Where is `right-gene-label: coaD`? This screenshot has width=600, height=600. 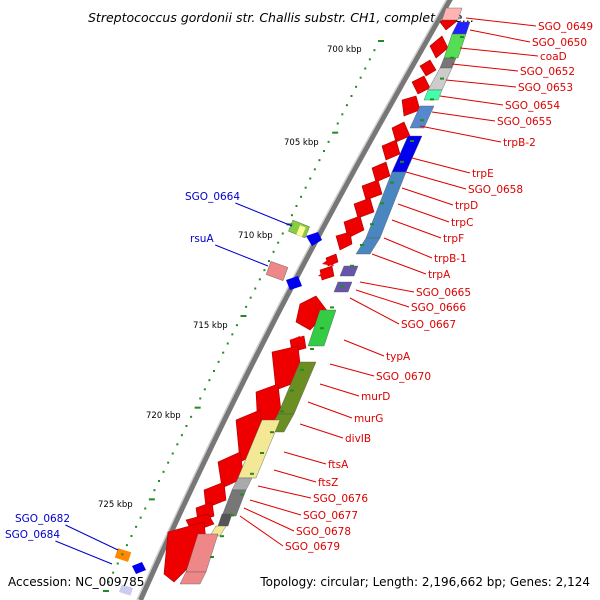
right-gene-label: coaD is located at coordinates (553, 57).